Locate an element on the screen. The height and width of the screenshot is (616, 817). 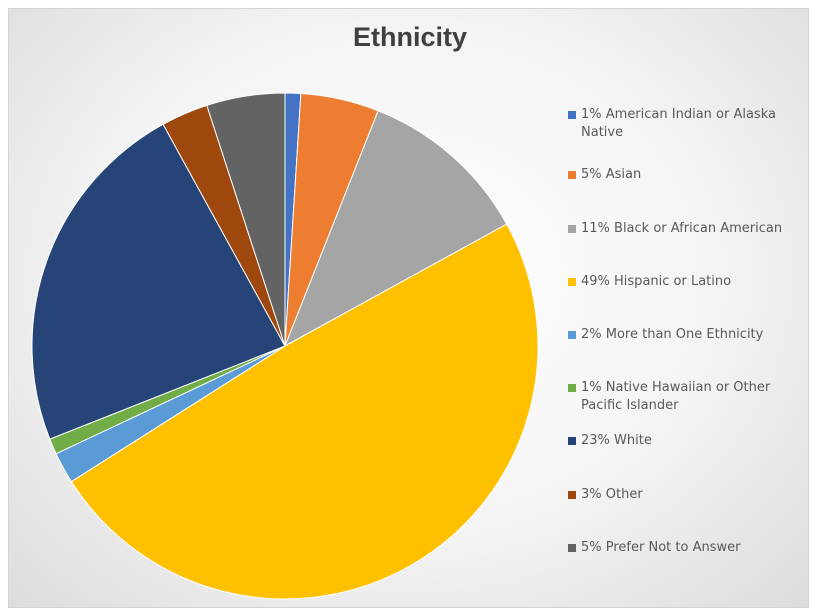
legend-label: 3% Other is located at coordinates (612, 494).